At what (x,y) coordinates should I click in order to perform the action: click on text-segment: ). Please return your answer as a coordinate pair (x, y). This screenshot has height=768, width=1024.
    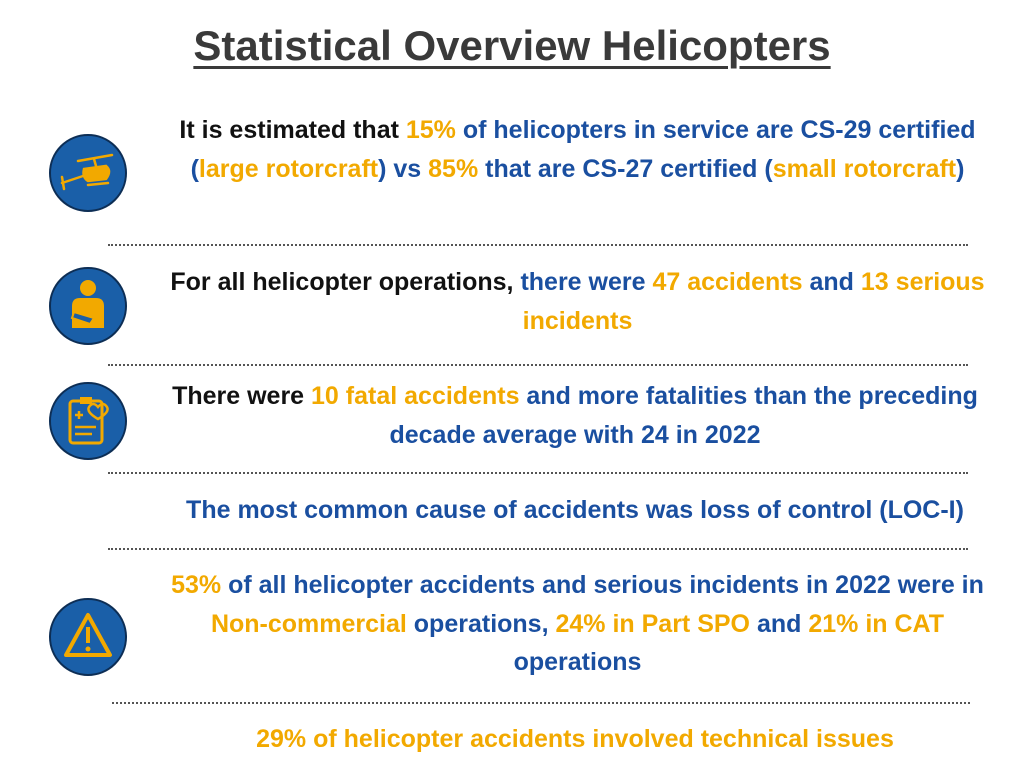
    Looking at the image, I should click on (960, 168).